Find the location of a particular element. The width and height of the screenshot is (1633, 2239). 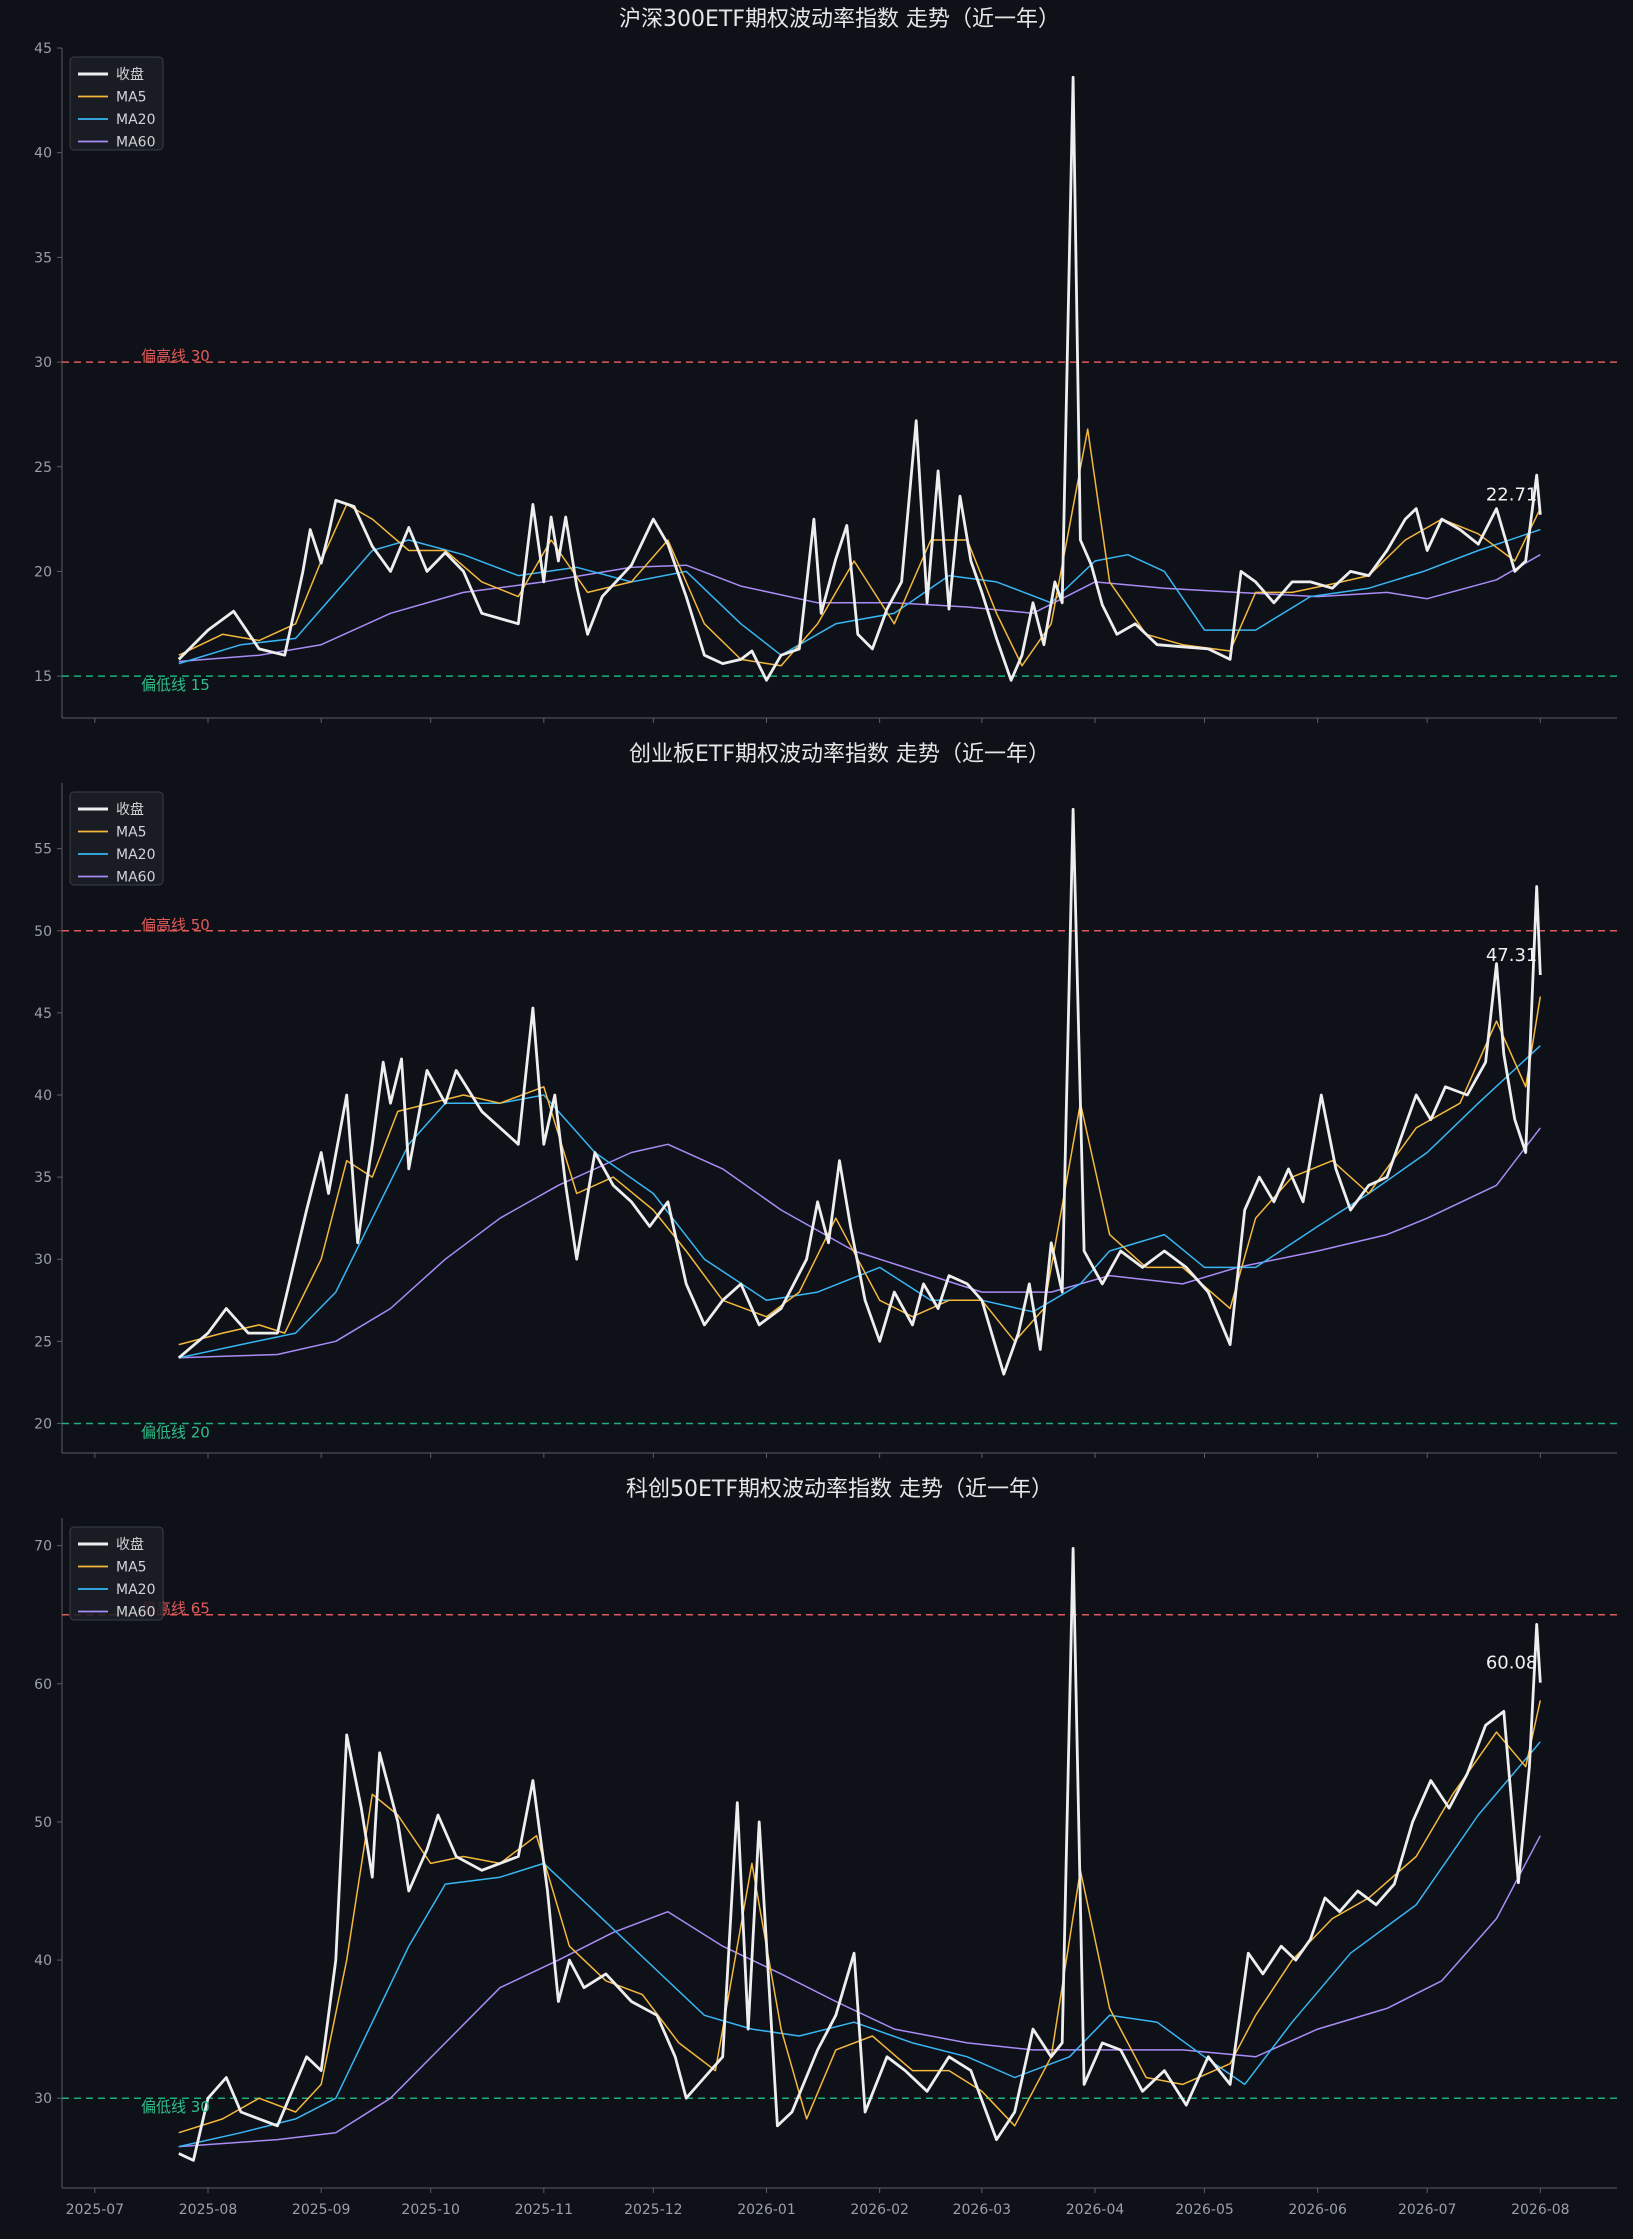

x-tick-label: 2026-03 is located at coordinates (982, 2210).